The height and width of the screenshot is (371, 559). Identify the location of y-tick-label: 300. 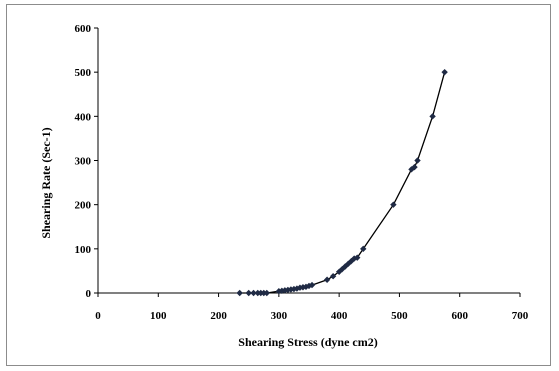
(83, 162).